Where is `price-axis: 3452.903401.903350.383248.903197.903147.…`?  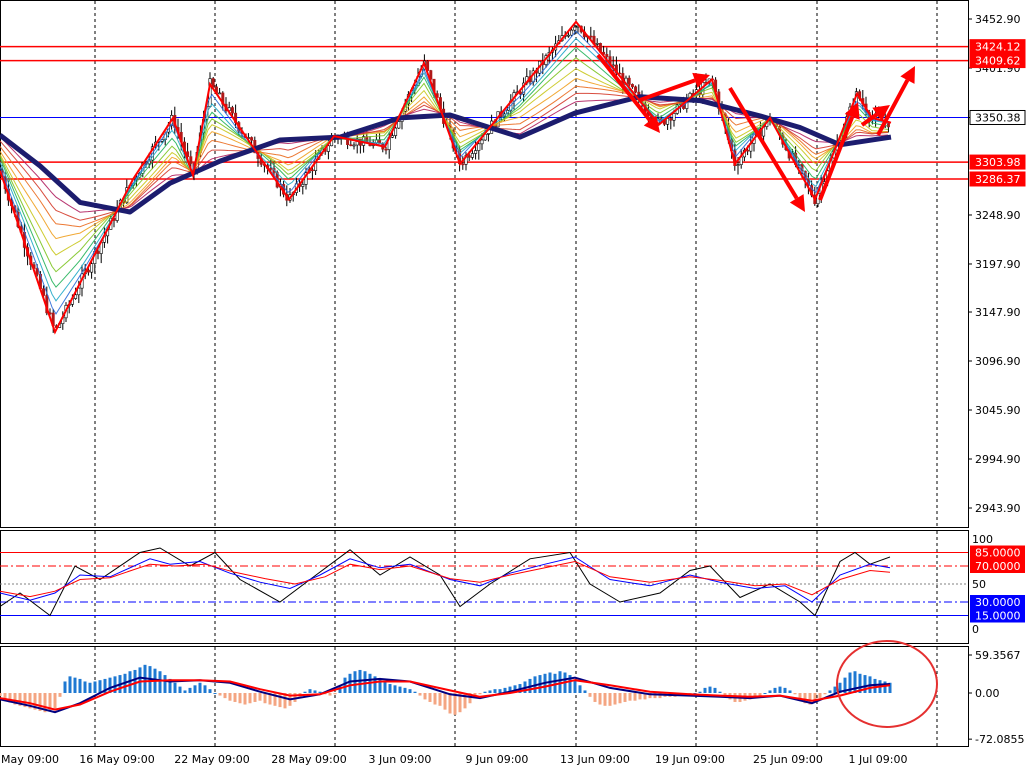 price-axis: 3452.903401.903350.383248.903197.903147.… is located at coordinates (997, 264).